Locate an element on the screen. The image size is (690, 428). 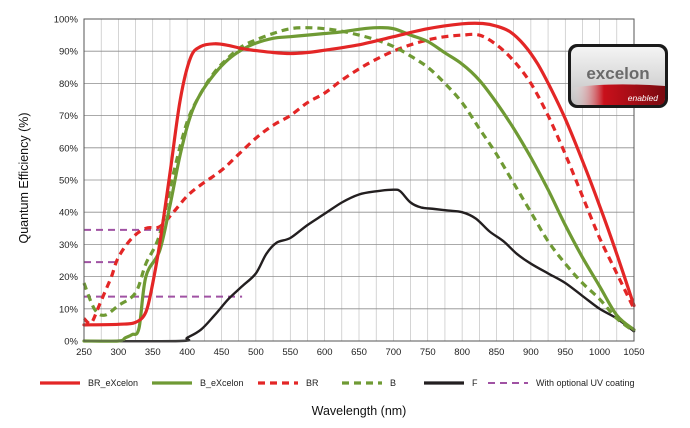
y-tick-label: 70% is located at coordinates (69, 116).